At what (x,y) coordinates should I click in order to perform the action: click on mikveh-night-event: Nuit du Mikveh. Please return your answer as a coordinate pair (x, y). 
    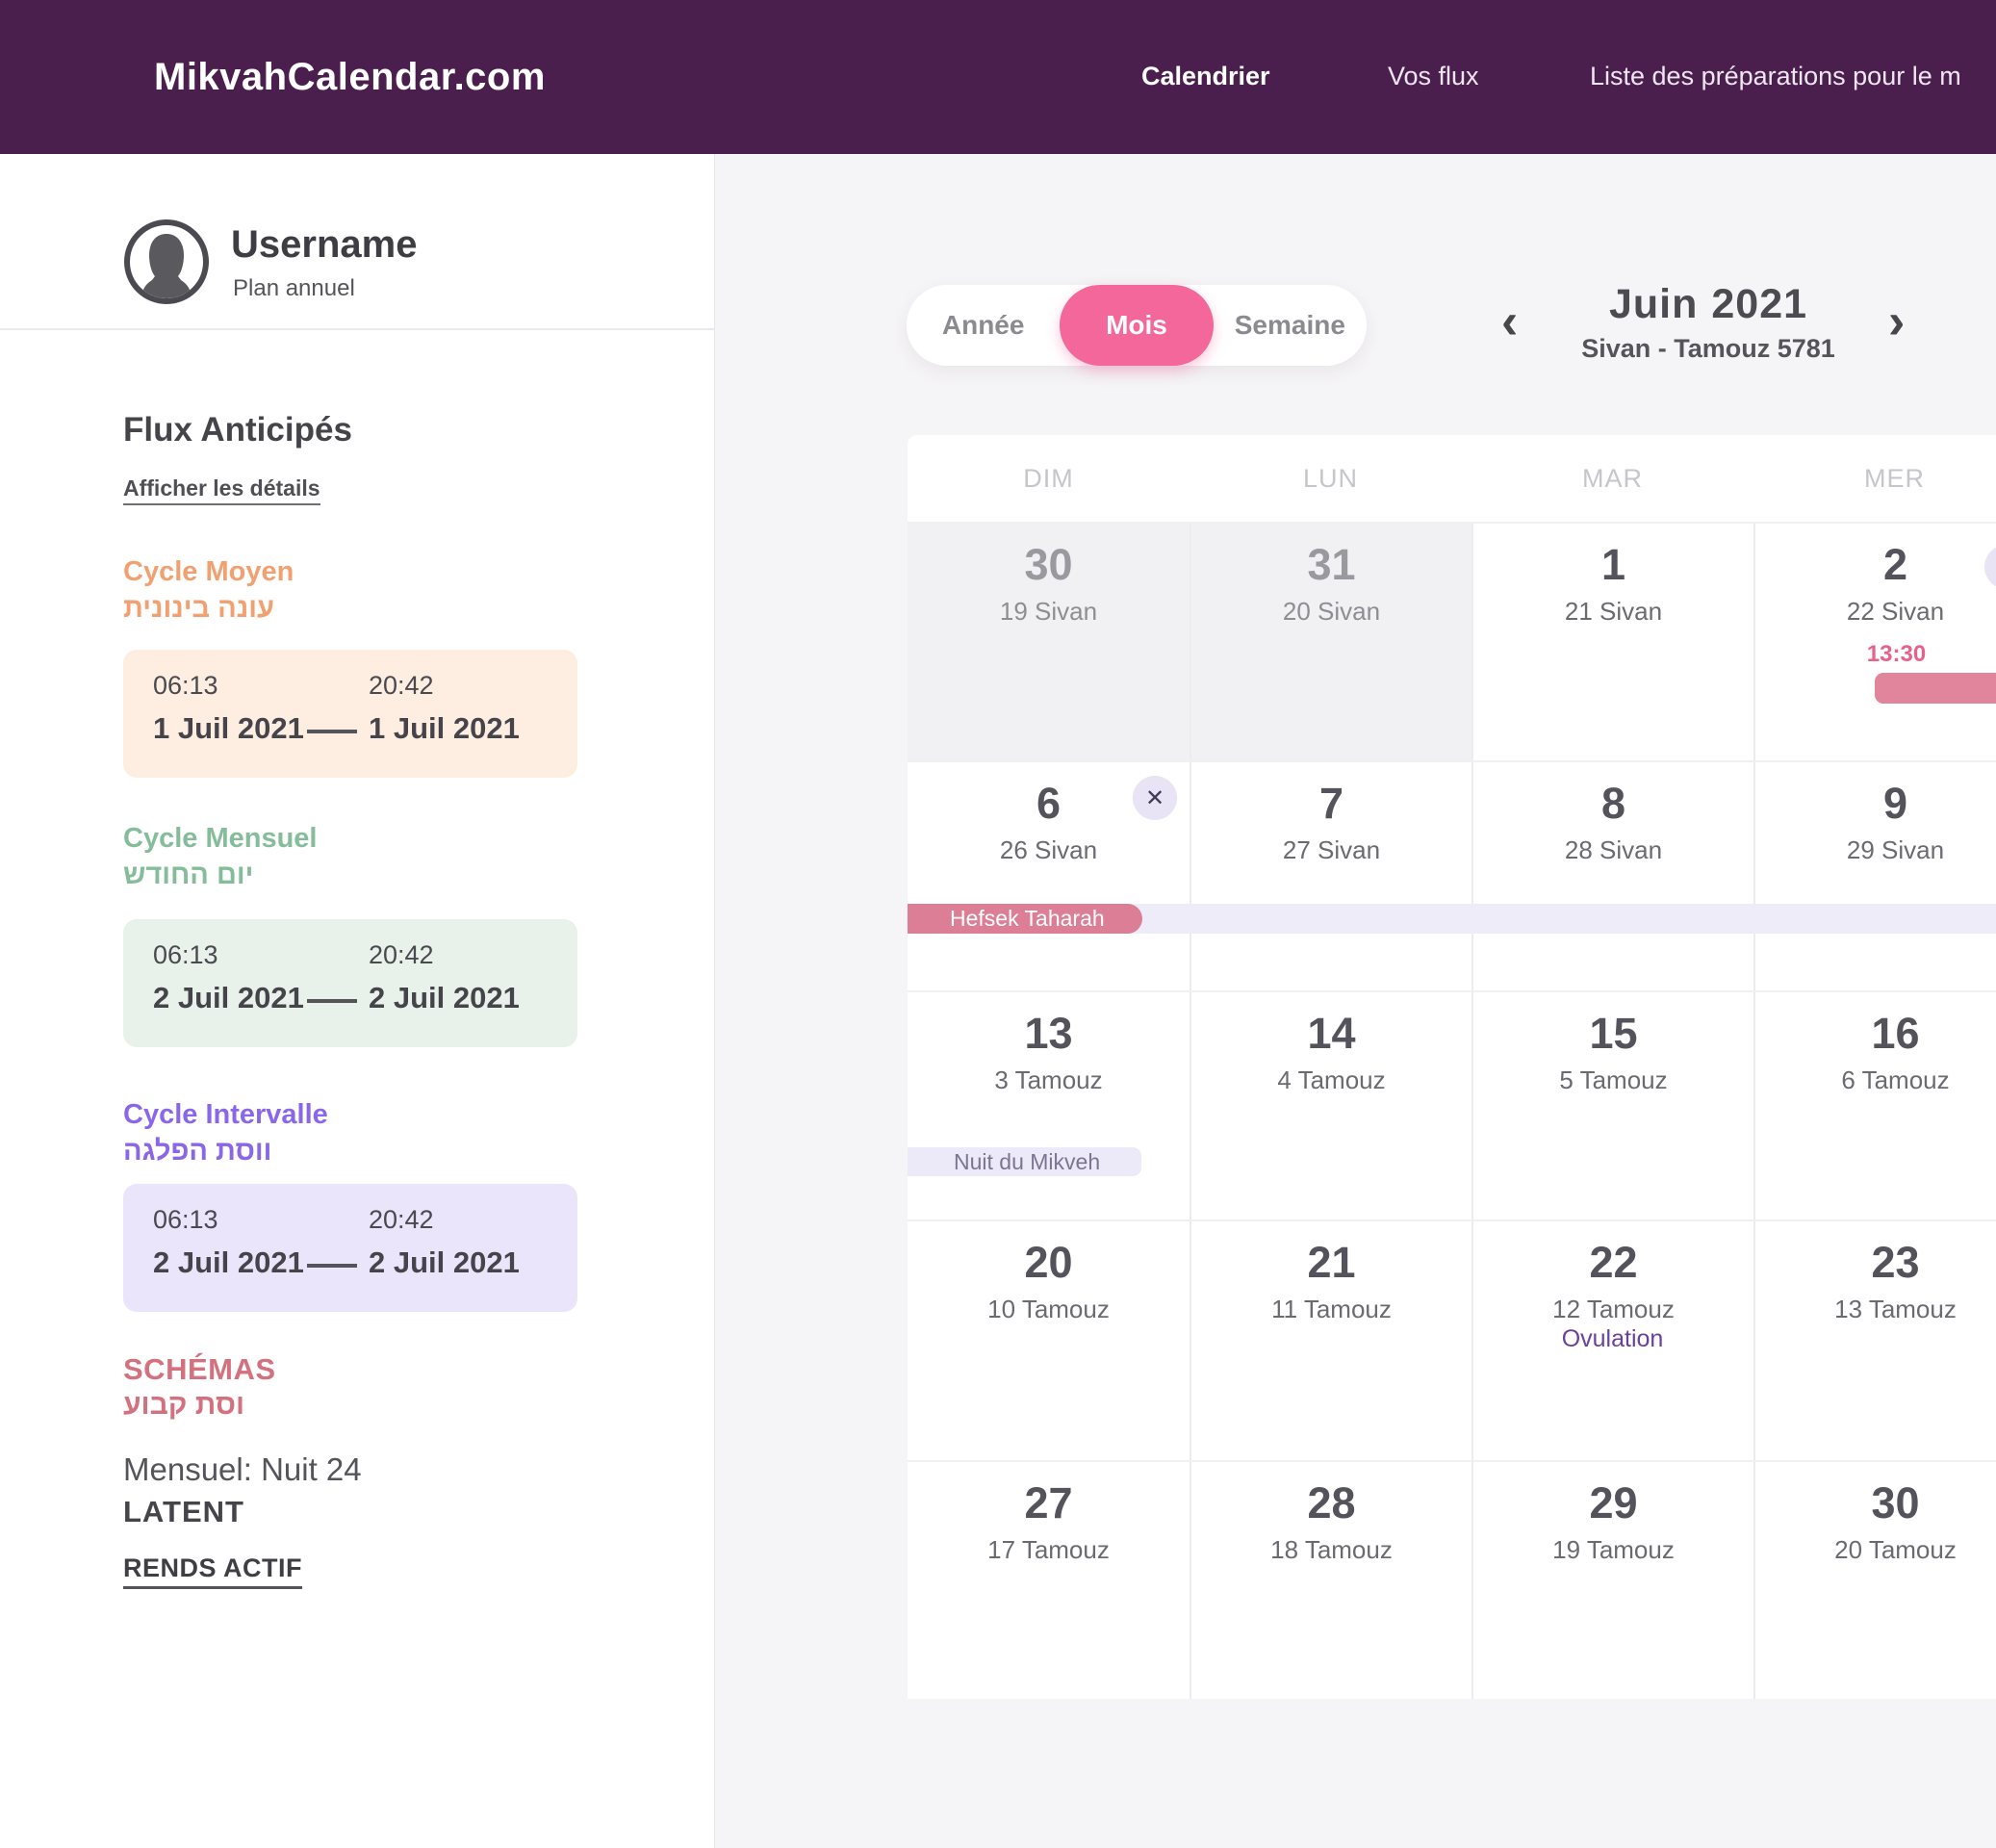
    Looking at the image, I should click on (1024, 1161).